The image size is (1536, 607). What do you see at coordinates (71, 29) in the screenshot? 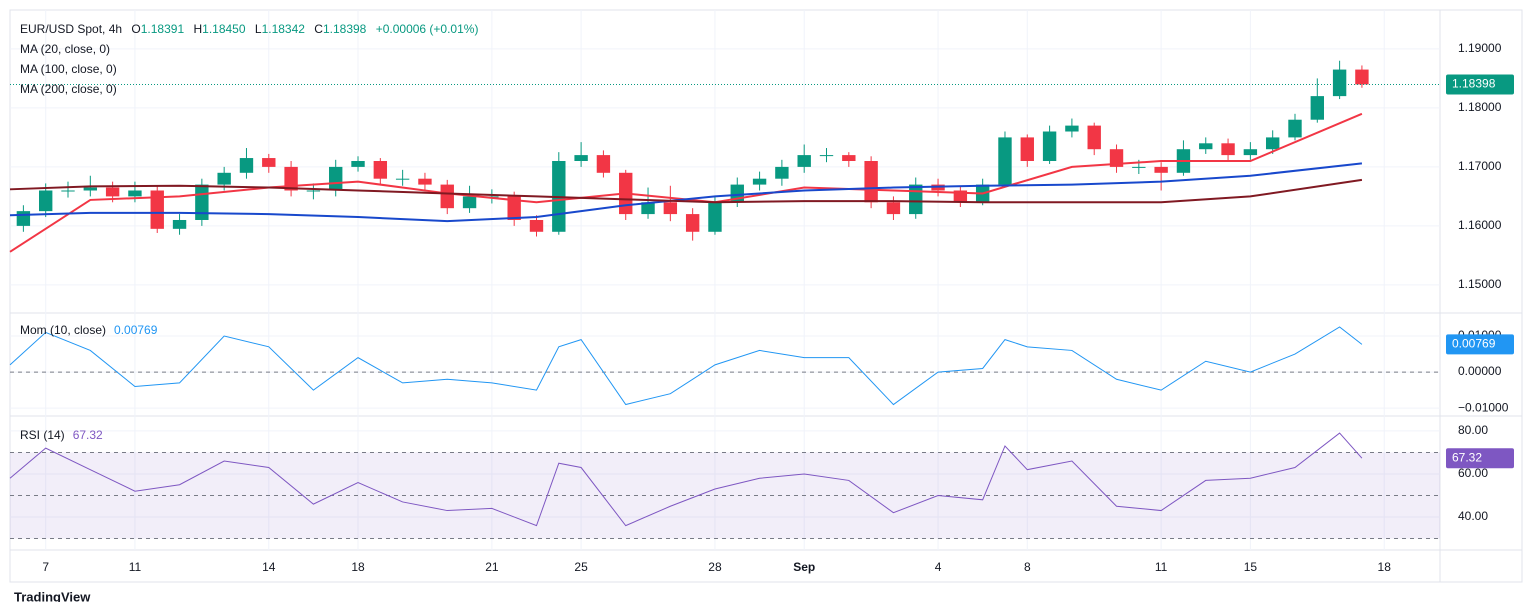
I see `symbol: EUR/USD Spot, 4h` at bounding box center [71, 29].